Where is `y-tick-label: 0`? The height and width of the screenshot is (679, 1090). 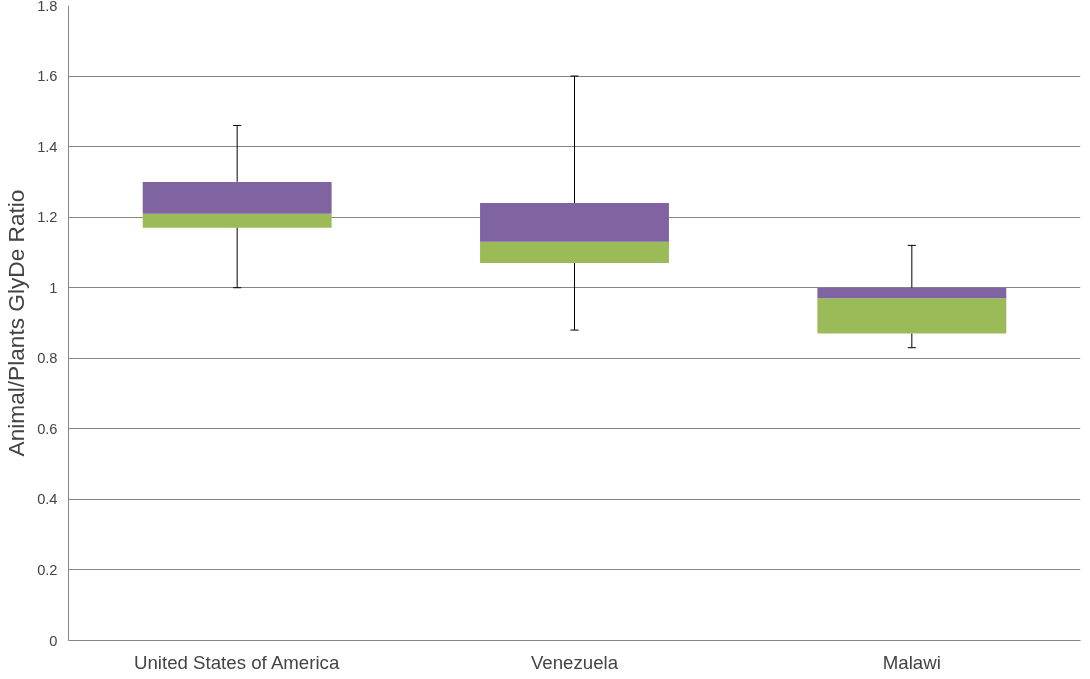 y-tick-label: 0 is located at coordinates (53, 640).